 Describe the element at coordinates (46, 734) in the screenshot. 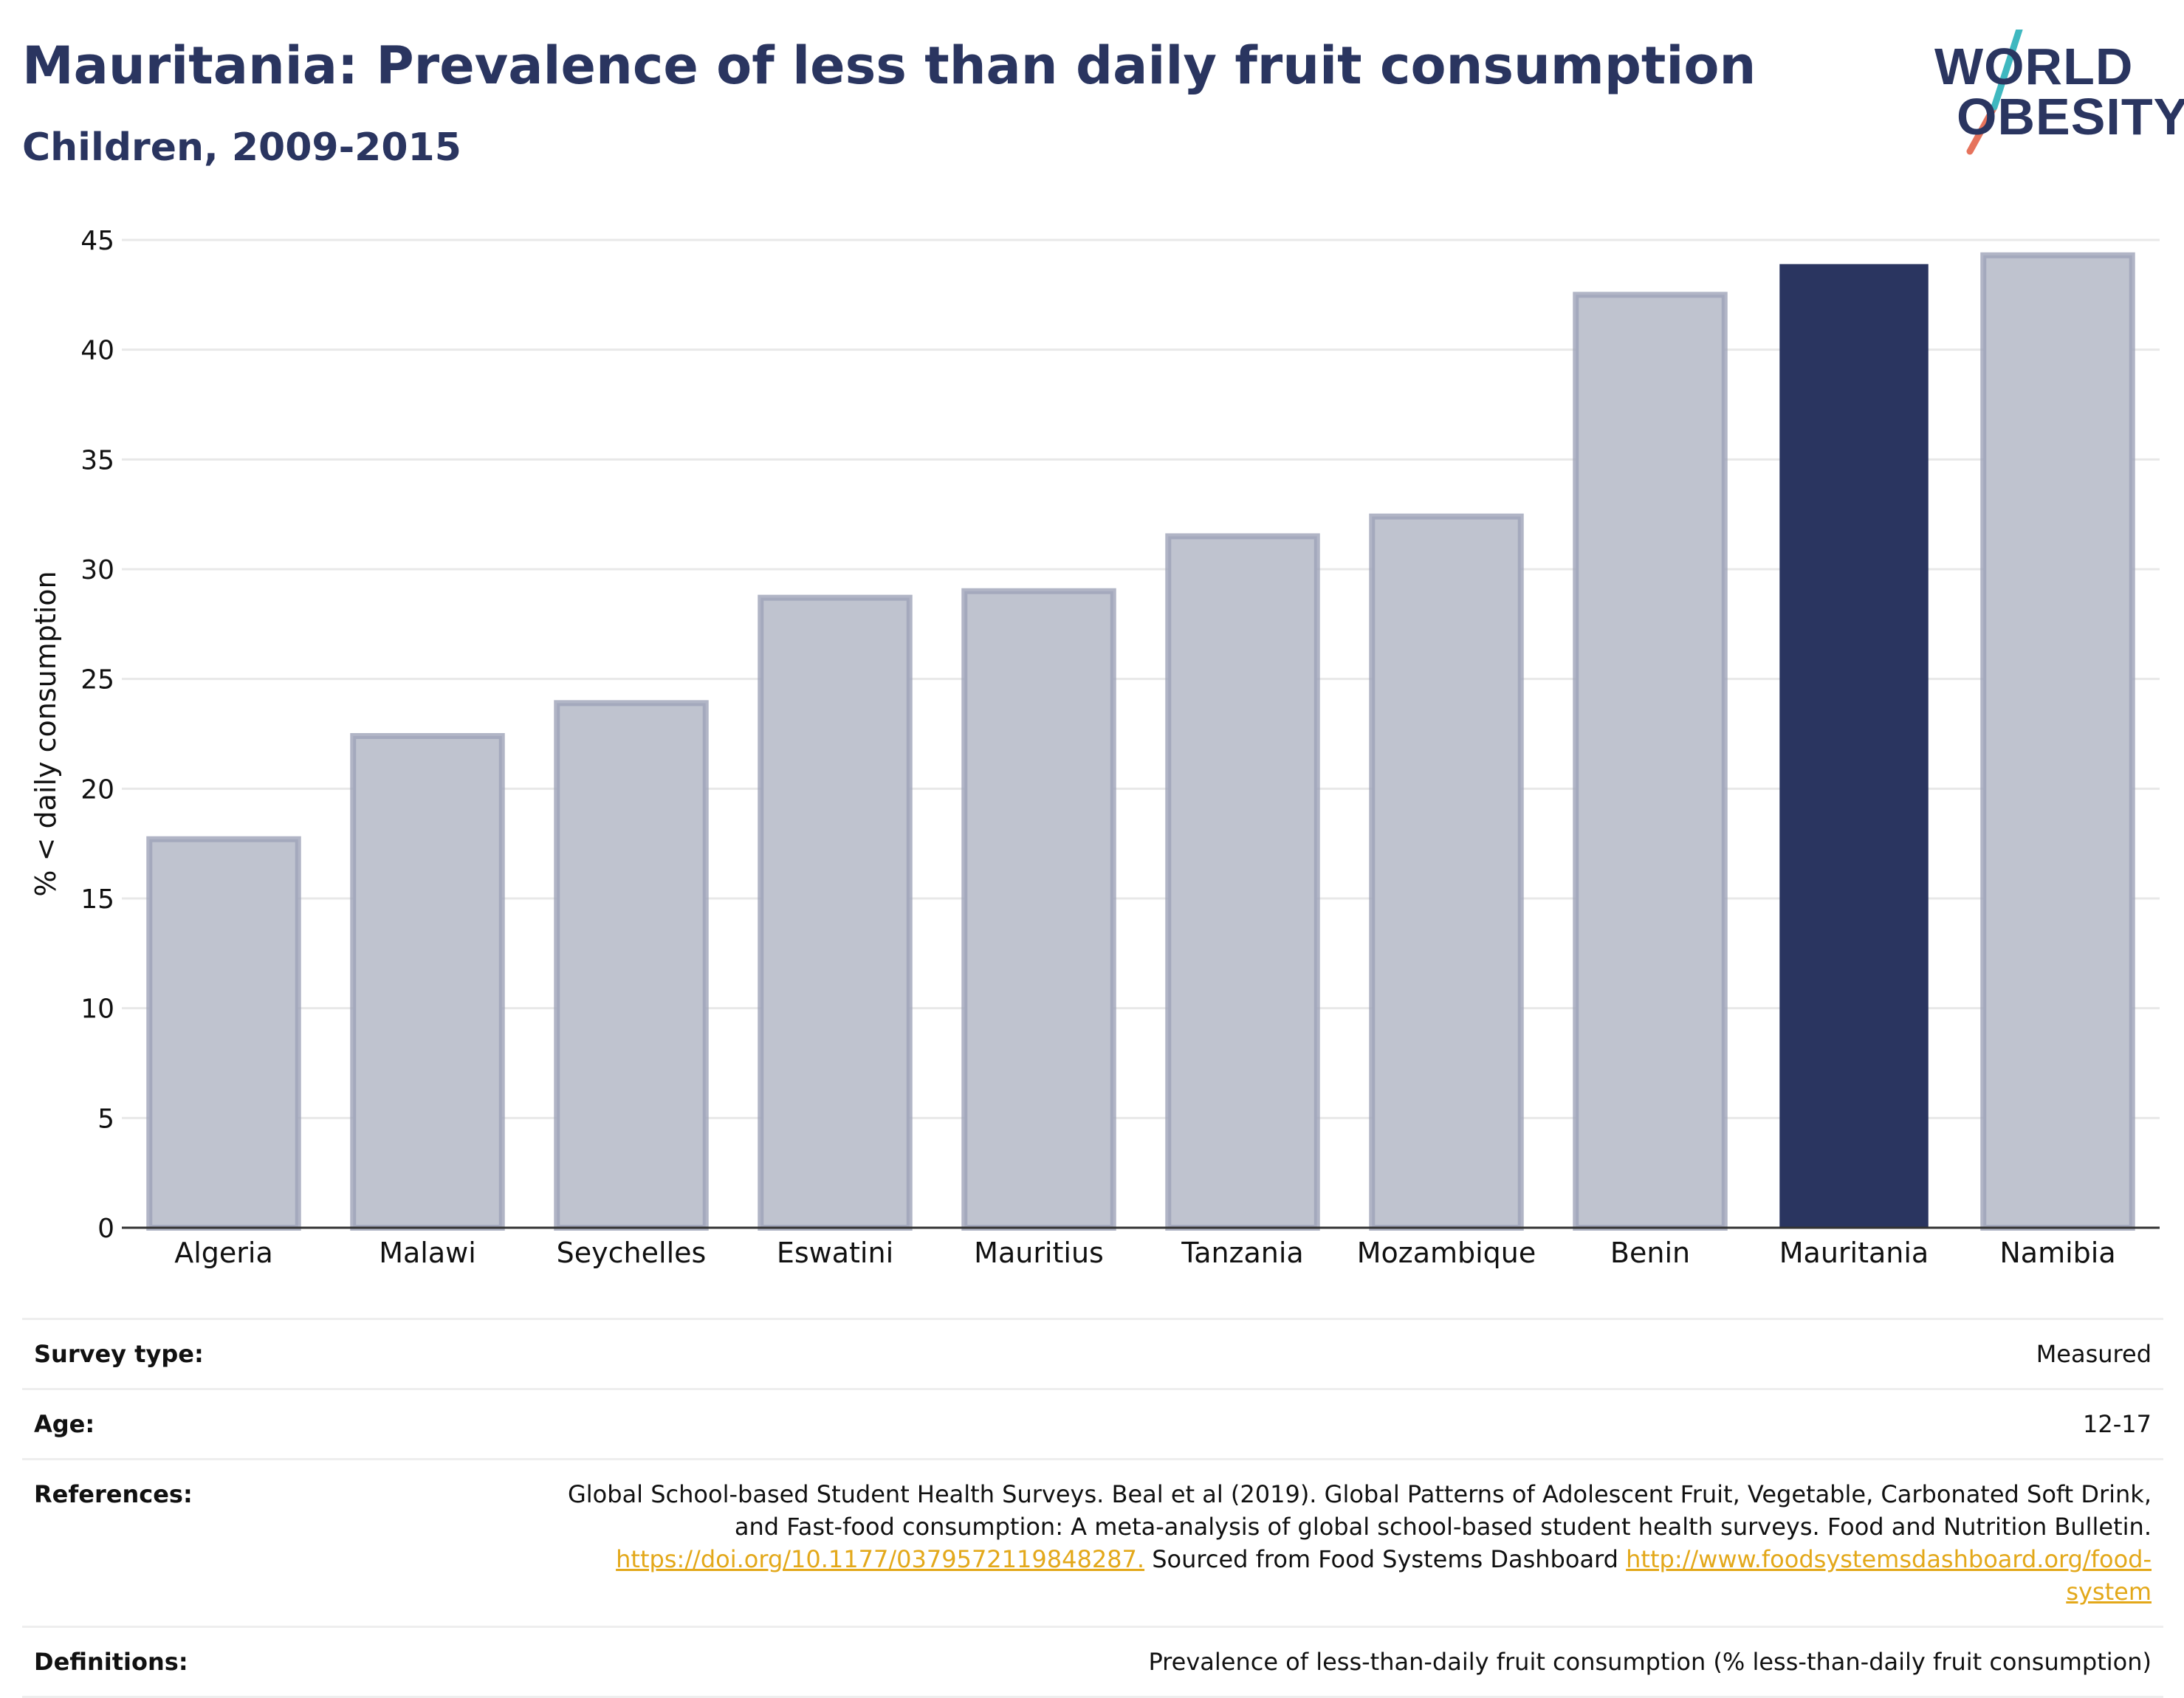

I see `y-axis-label: % < daily consumption` at that location.